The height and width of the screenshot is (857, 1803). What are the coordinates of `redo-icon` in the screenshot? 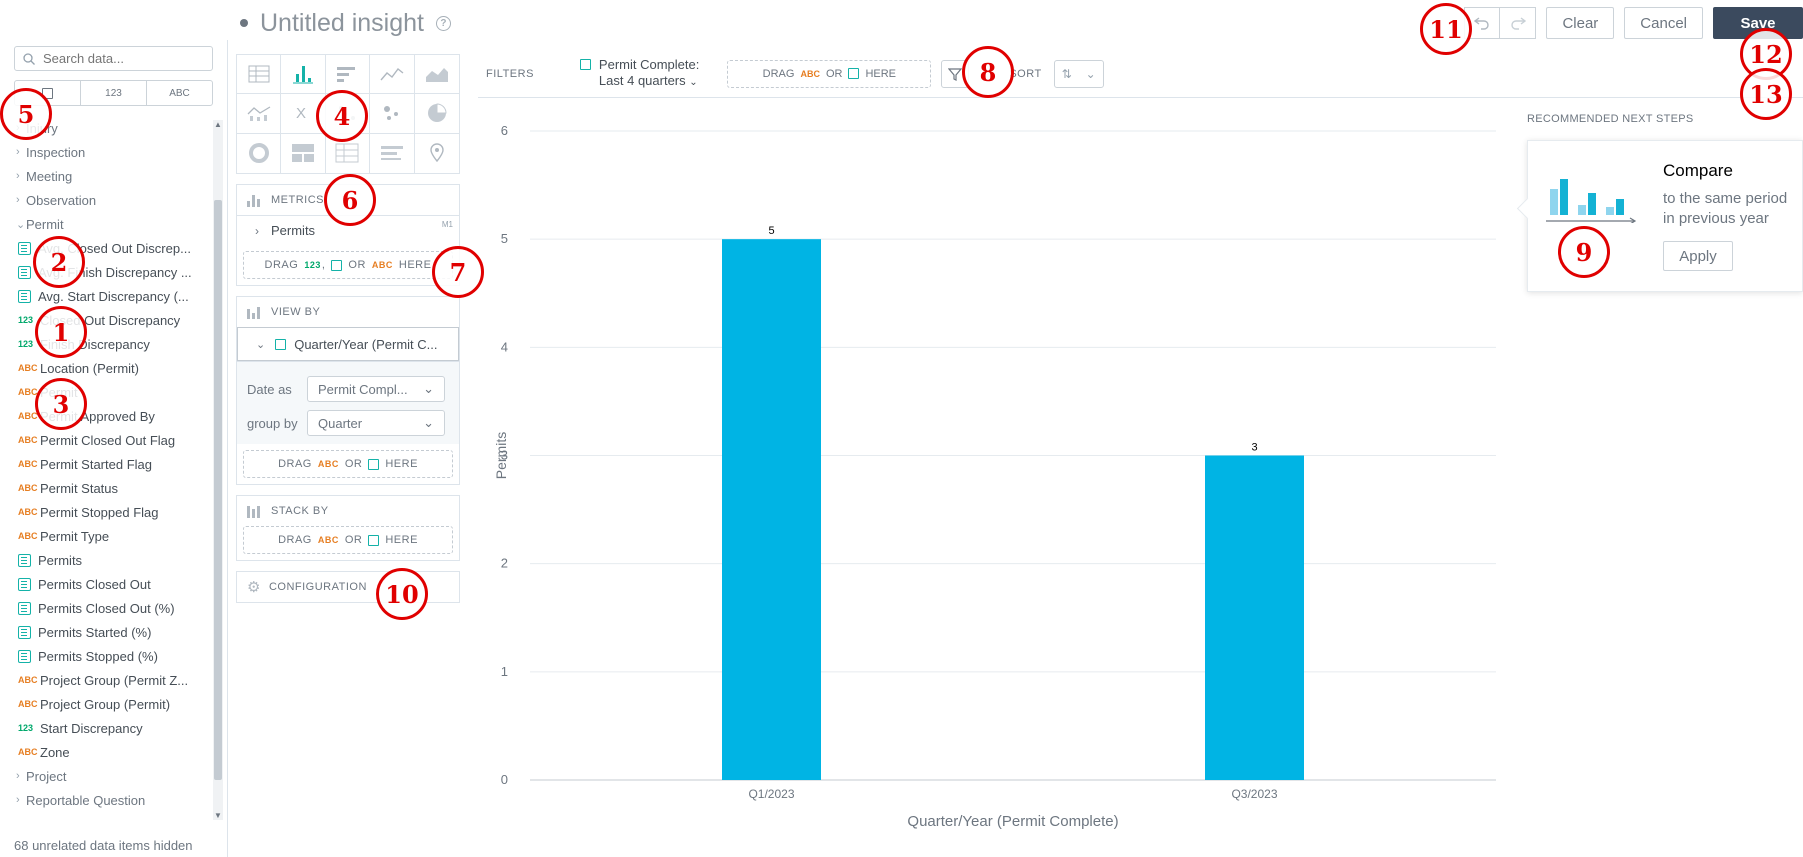 It's located at (1518, 23).